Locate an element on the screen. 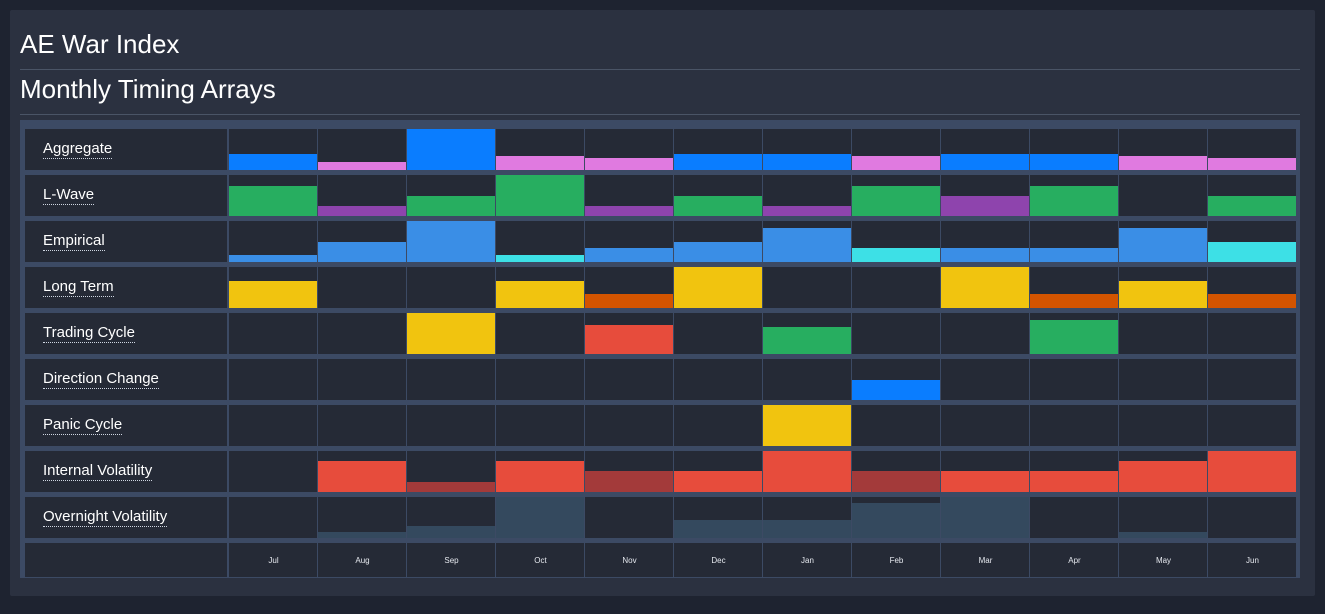 The height and width of the screenshot is (614, 1325). bar-l-wave-oct is located at coordinates (540, 195).